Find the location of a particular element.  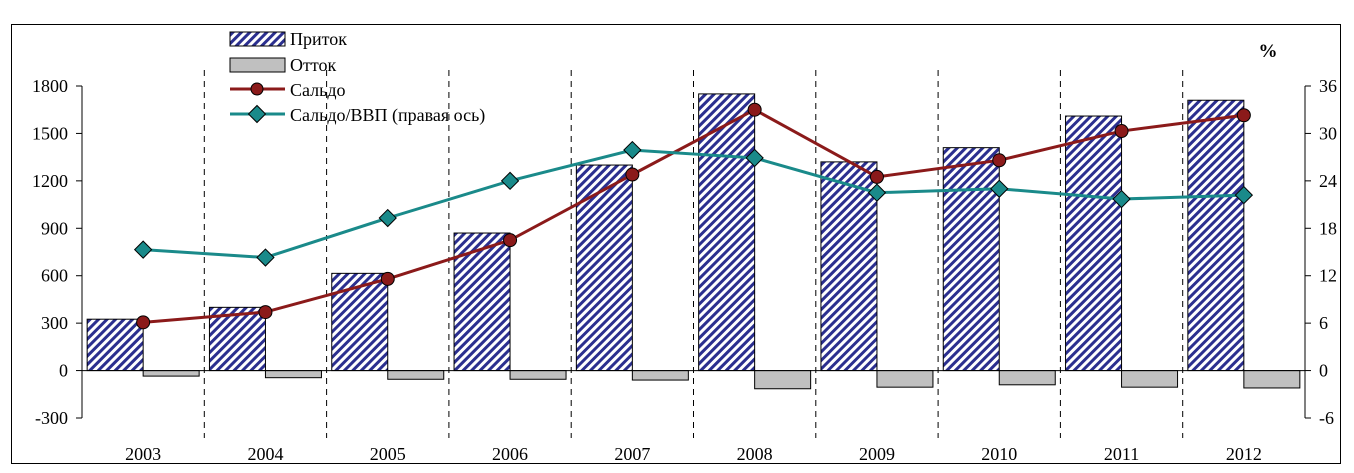

x-axis-tick-label: 2008 is located at coordinates (755, 454).